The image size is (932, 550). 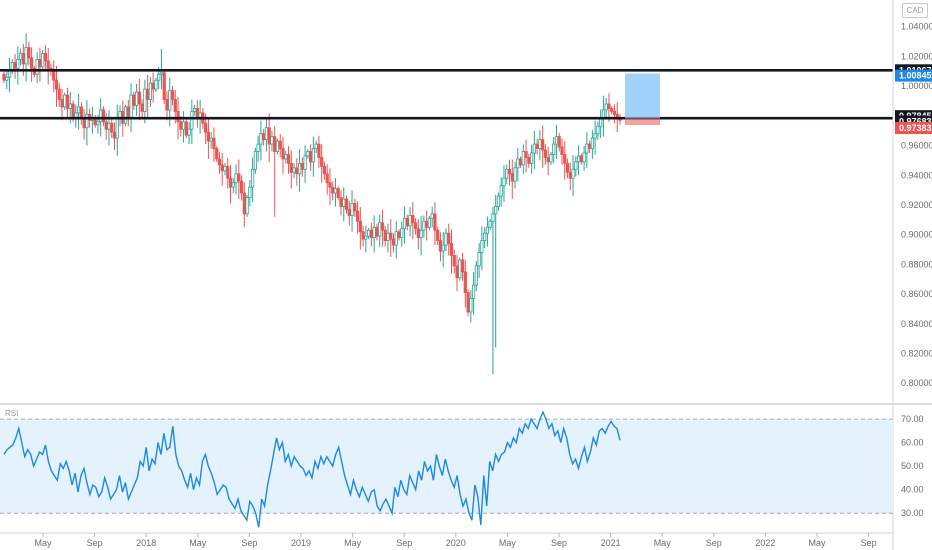 I want to click on rsi-indicator-label: RSI, so click(x=12, y=413).